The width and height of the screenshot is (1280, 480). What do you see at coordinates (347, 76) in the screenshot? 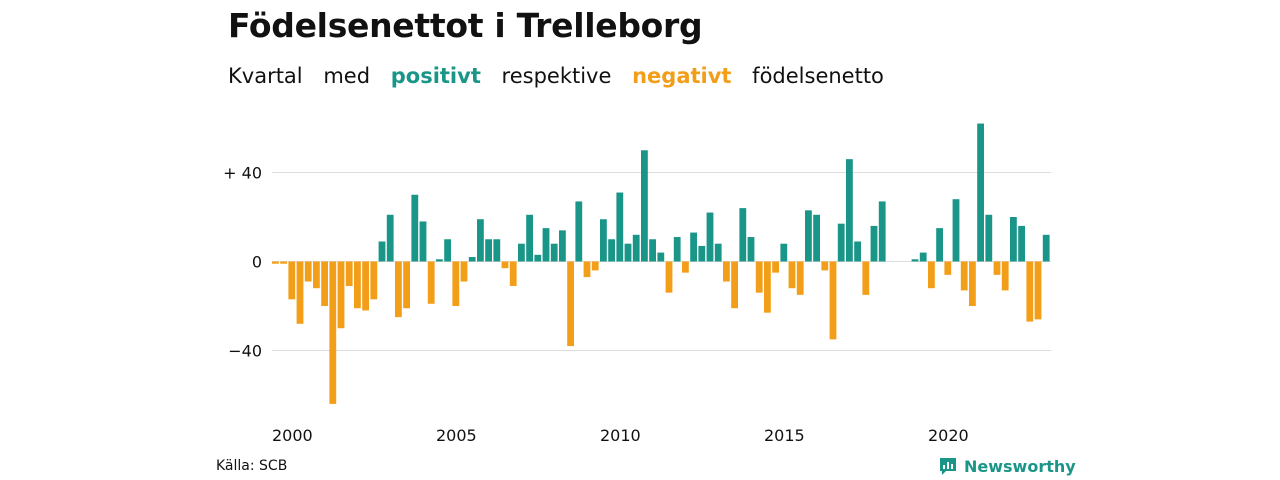
I see `subtitle-word-med: med` at bounding box center [347, 76].